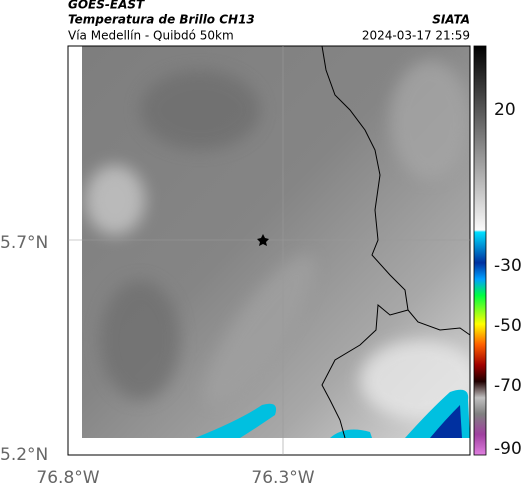  Describe the element at coordinates (263, 240) in the screenshot. I see `location-marker` at that location.